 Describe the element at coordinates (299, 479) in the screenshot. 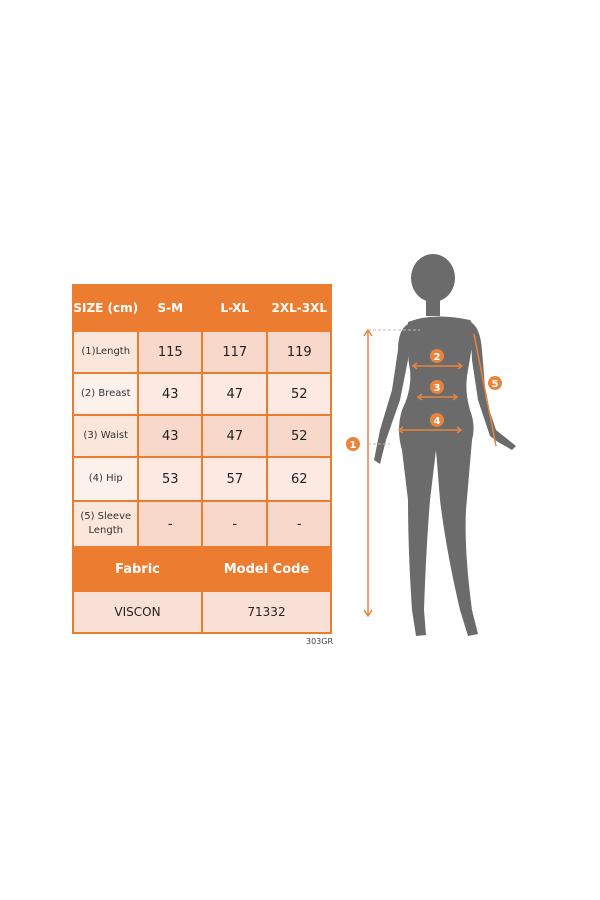

I see `table-cell: 62` at that location.